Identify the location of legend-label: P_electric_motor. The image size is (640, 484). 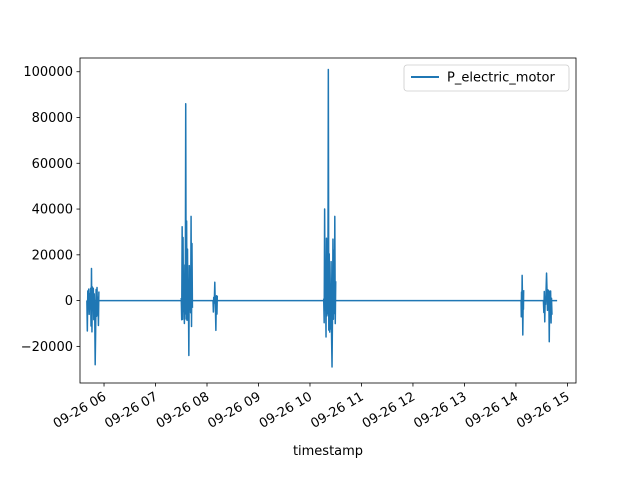
(501, 78).